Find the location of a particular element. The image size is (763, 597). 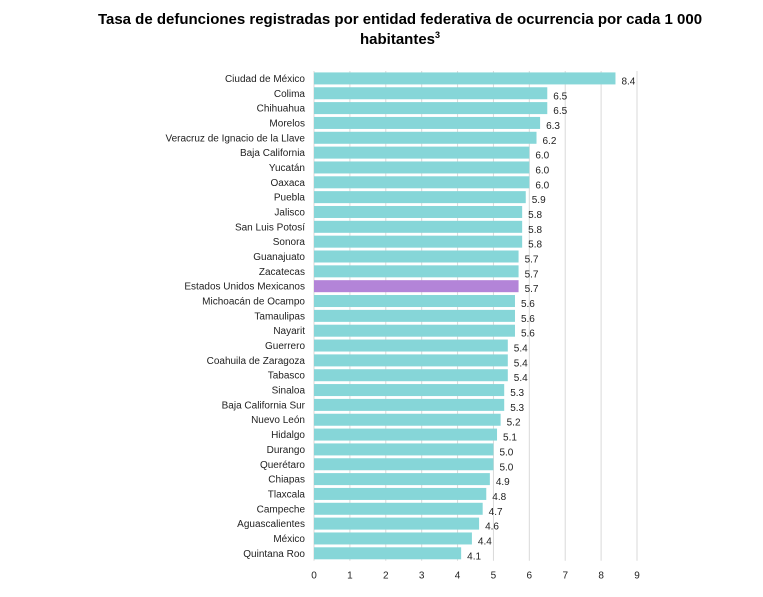

category-label: Coahuila de Zaragoza is located at coordinates (256, 361).